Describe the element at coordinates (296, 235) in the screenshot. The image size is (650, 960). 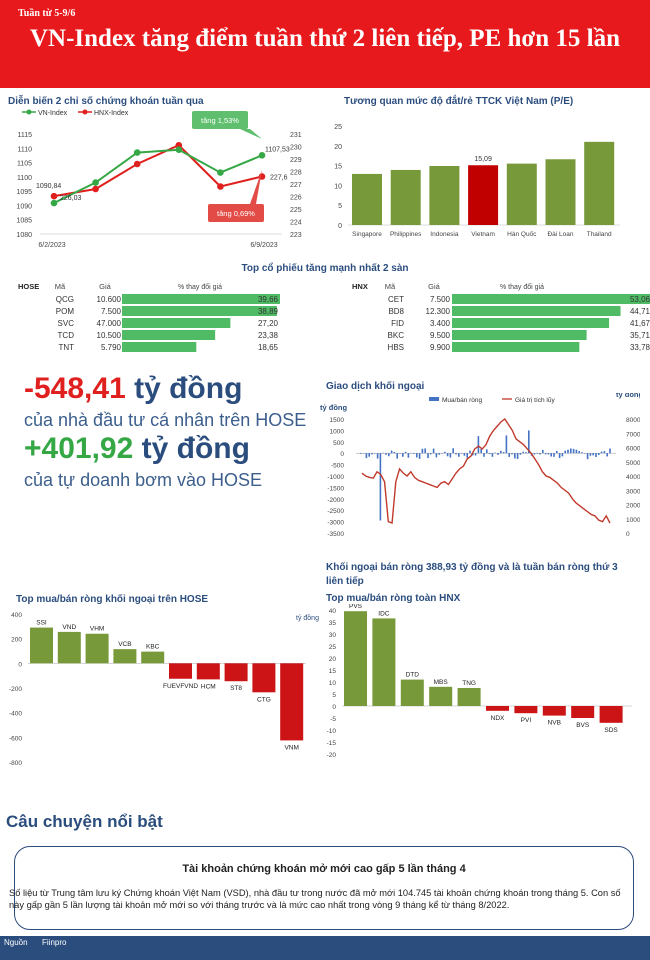
I see `right-tick: 223` at that location.